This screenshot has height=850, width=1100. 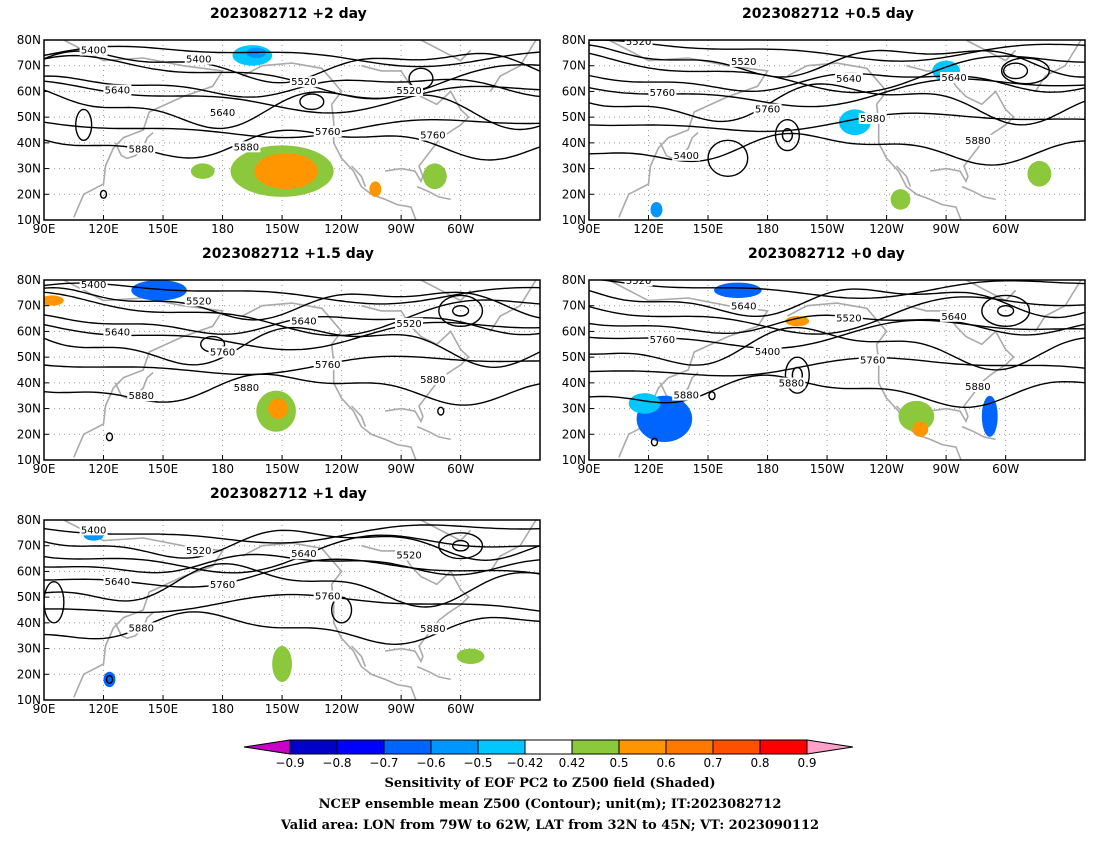 I want to click on lon-tick-label: 90W, so click(x=401, y=469).